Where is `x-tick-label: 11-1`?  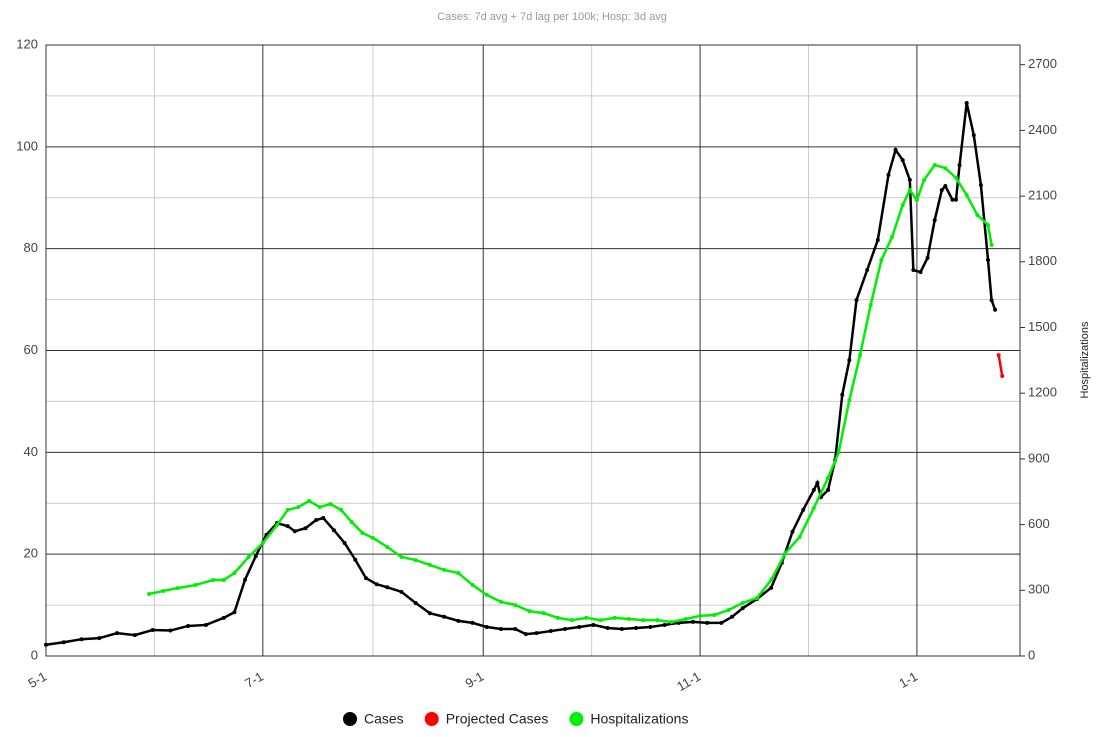 x-tick-label: 11-1 is located at coordinates (688, 682).